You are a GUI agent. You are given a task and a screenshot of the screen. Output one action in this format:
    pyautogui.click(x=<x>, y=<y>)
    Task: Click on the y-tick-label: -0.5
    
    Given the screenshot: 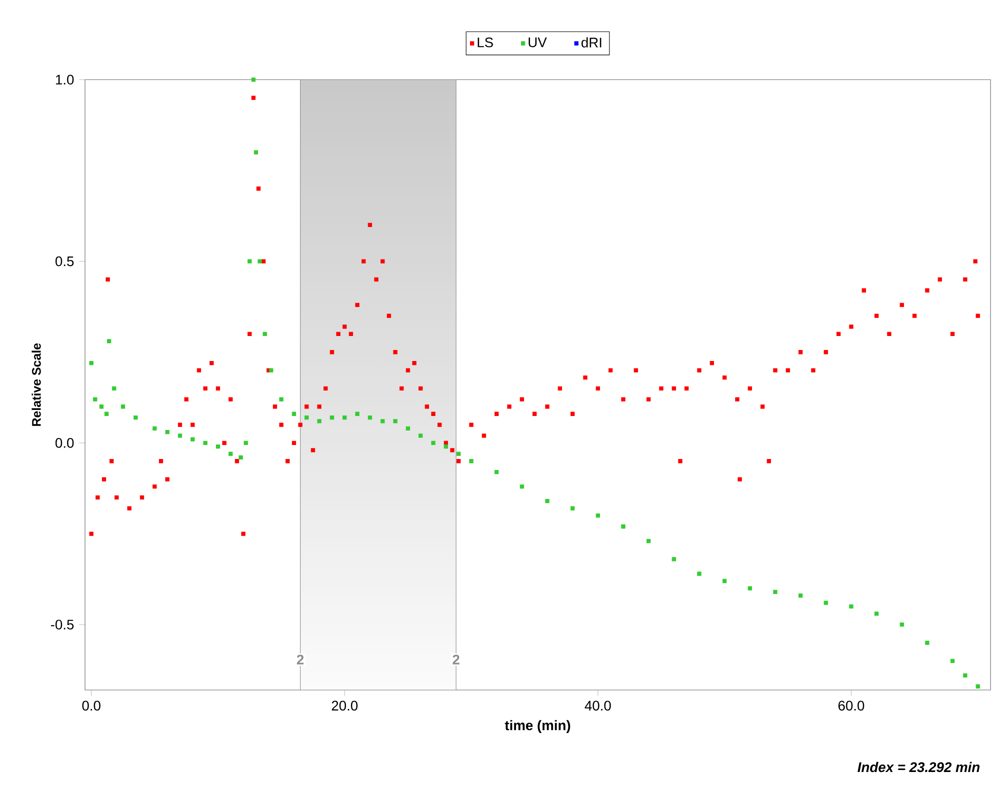 What is the action you would take?
    pyautogui.click(x=62, y=625)
    